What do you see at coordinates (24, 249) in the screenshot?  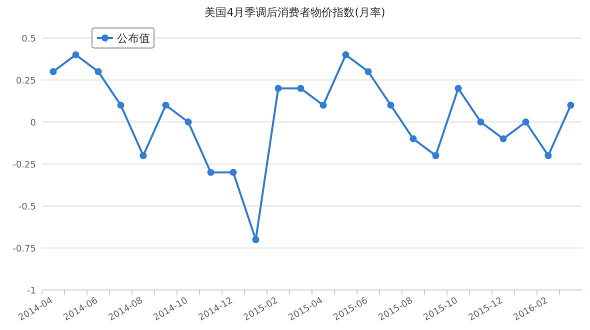 I see `y-tick-label: -0.75` at bounding box center [24, 249].